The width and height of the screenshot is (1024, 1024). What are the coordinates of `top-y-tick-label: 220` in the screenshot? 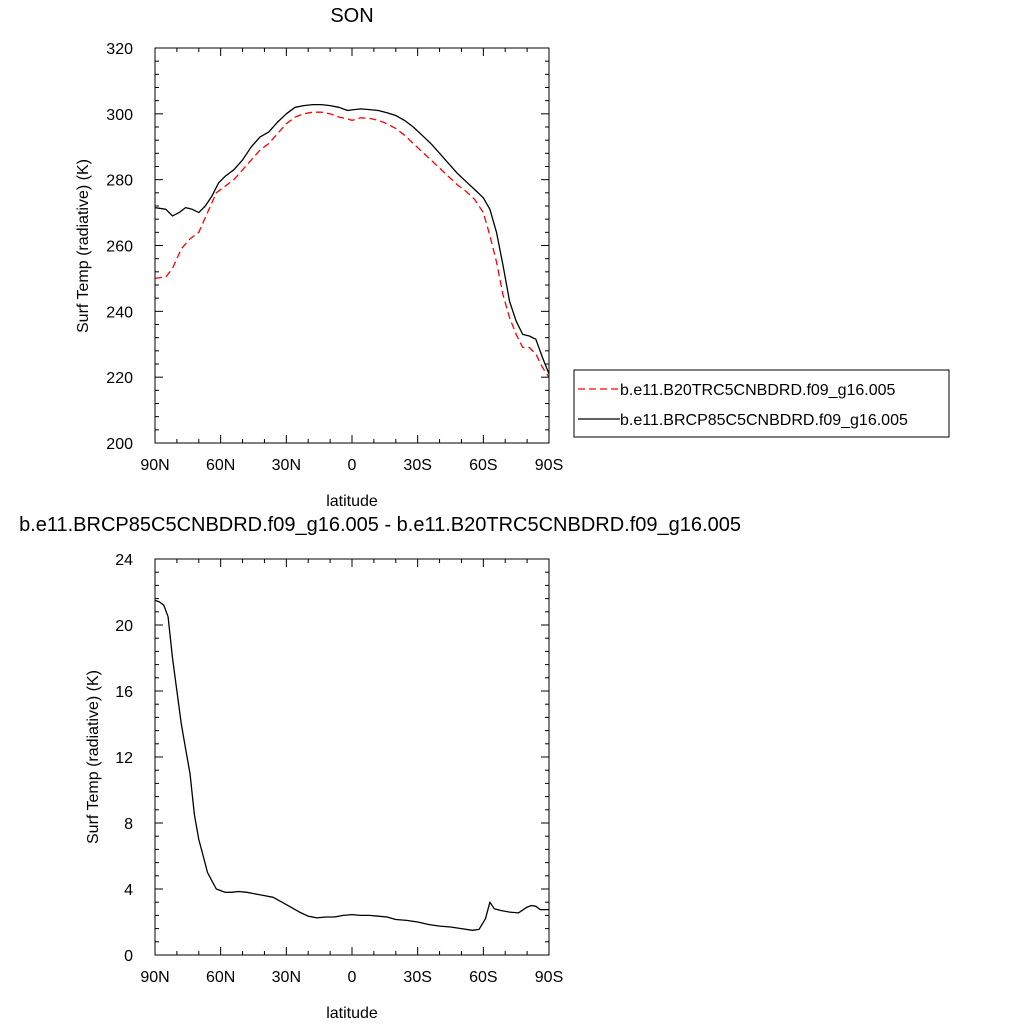 It's located at (119, 378).